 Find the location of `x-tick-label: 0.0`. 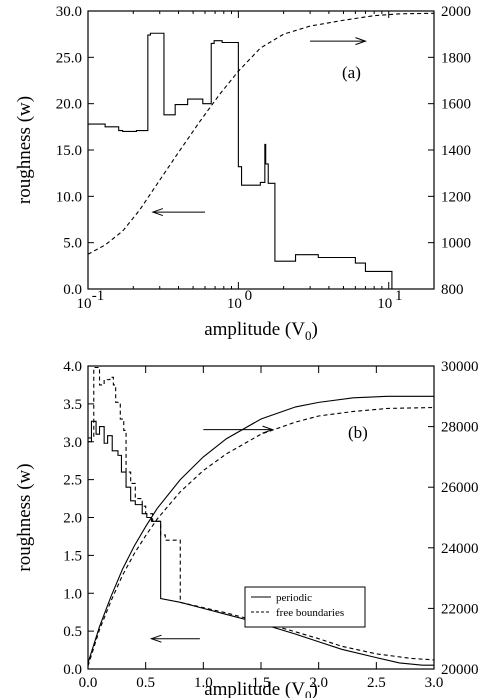

x-tick-label: 0.0 is located at coordinates (88, 683).